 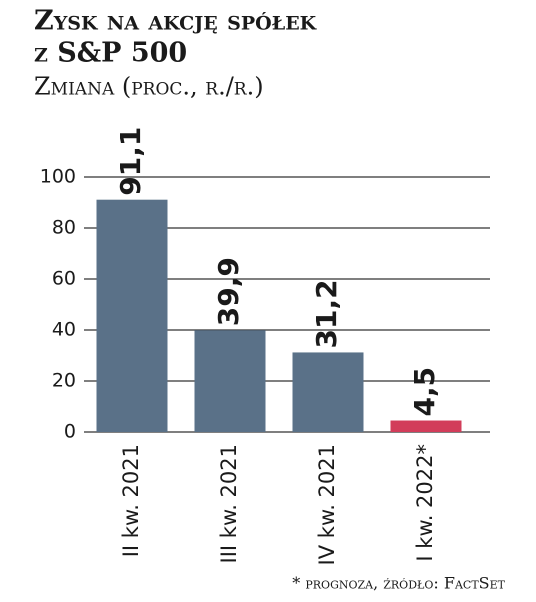 I want to click on y-tick-label: 20, so click(x=64, y=381).